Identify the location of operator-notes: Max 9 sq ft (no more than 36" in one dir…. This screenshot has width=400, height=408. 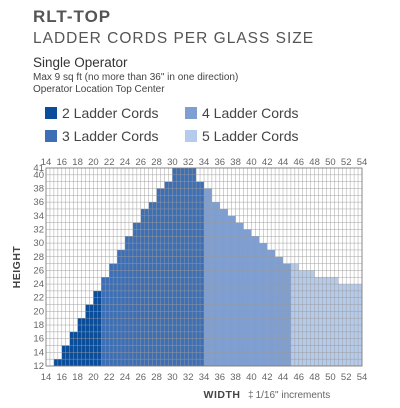
(135, 84).